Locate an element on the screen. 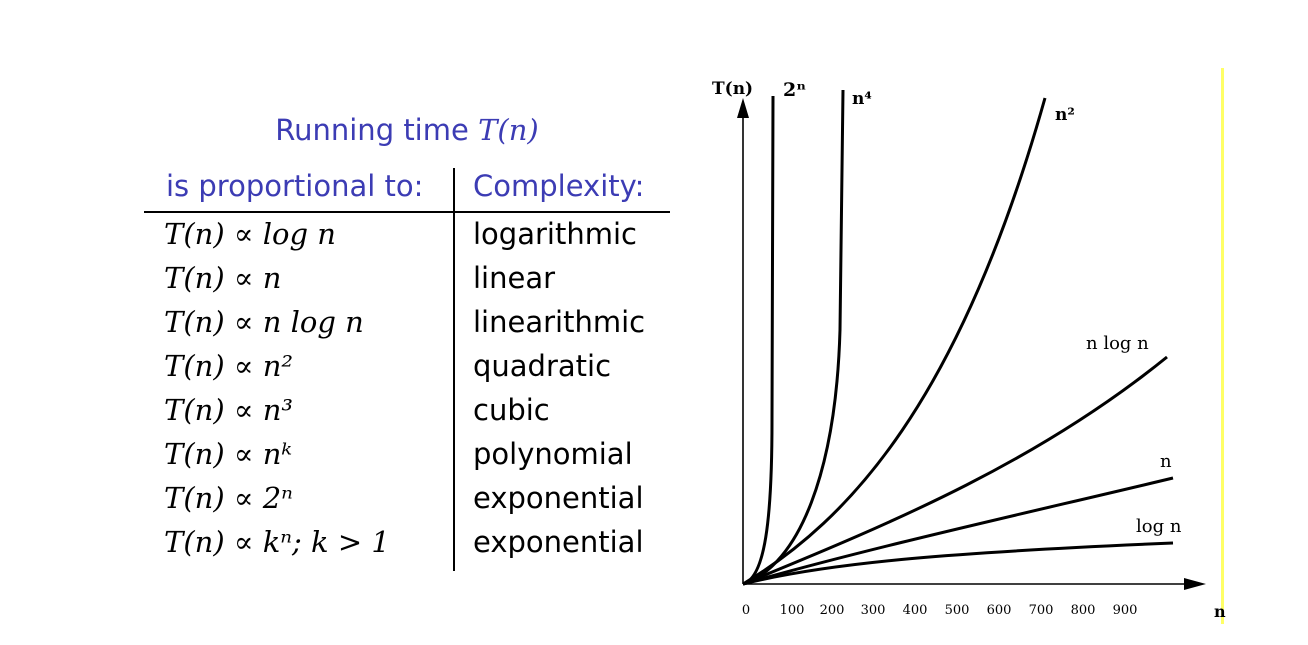 The height and width of the screenshot is (645, 1308). x-tick-label: 200 is located at coordinates (832, 610).